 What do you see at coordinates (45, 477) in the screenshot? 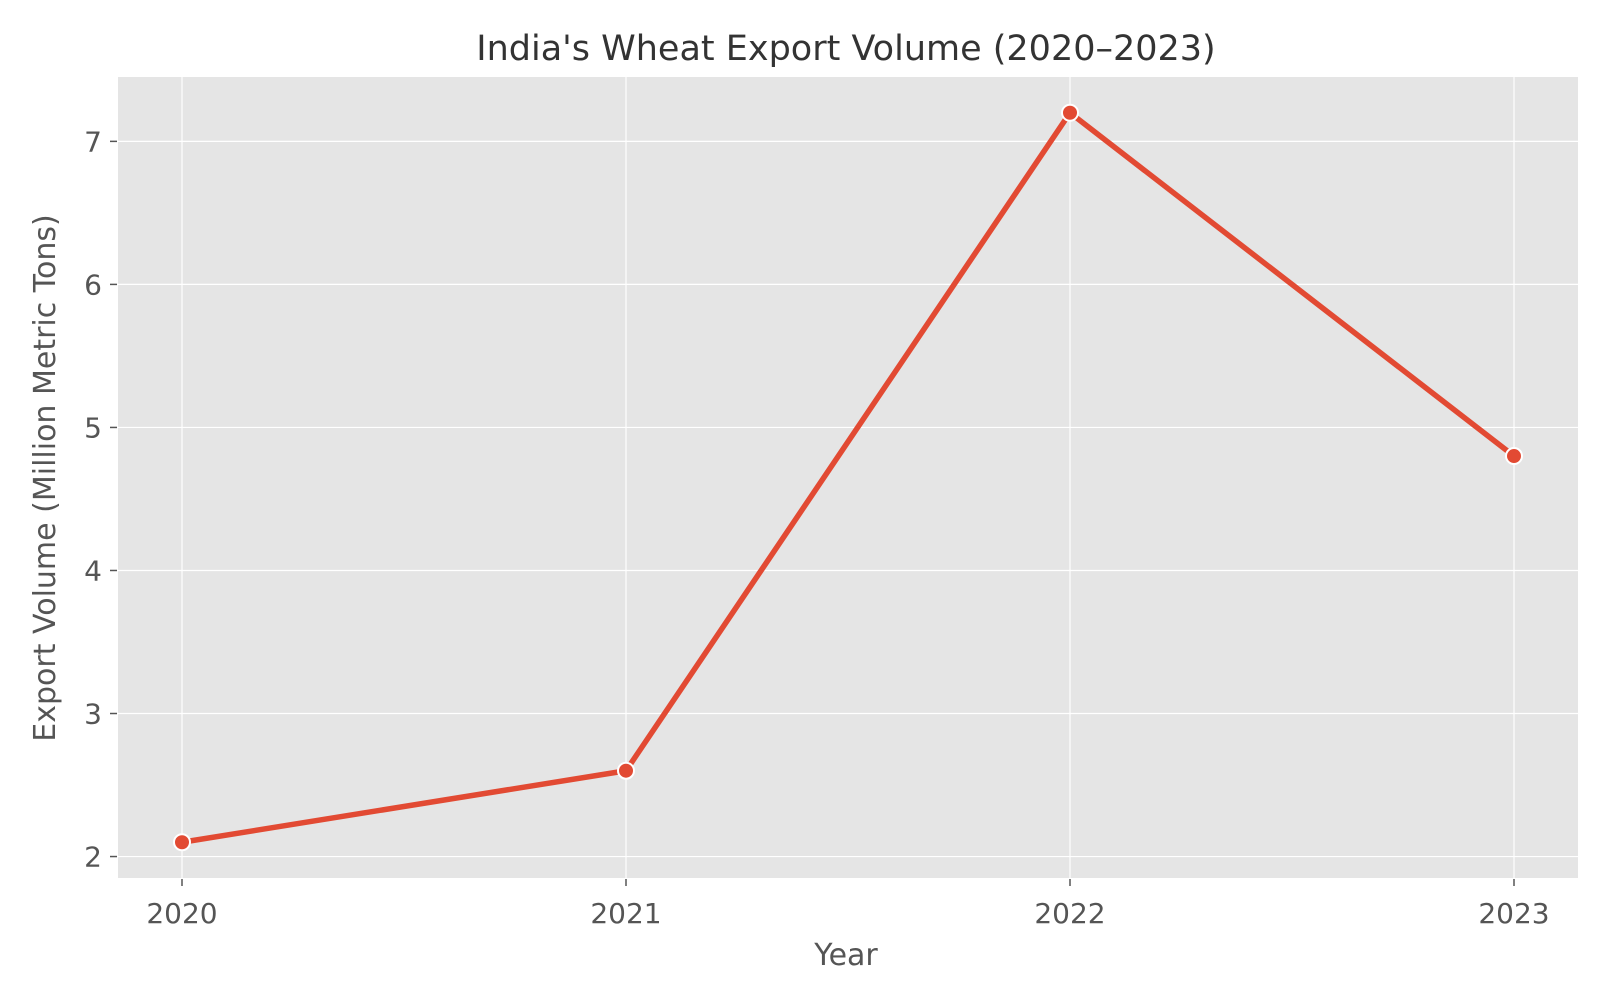
I see `y-axis-label: Export Volume (Million Metric Tons)` at bounding box center [45, 477].